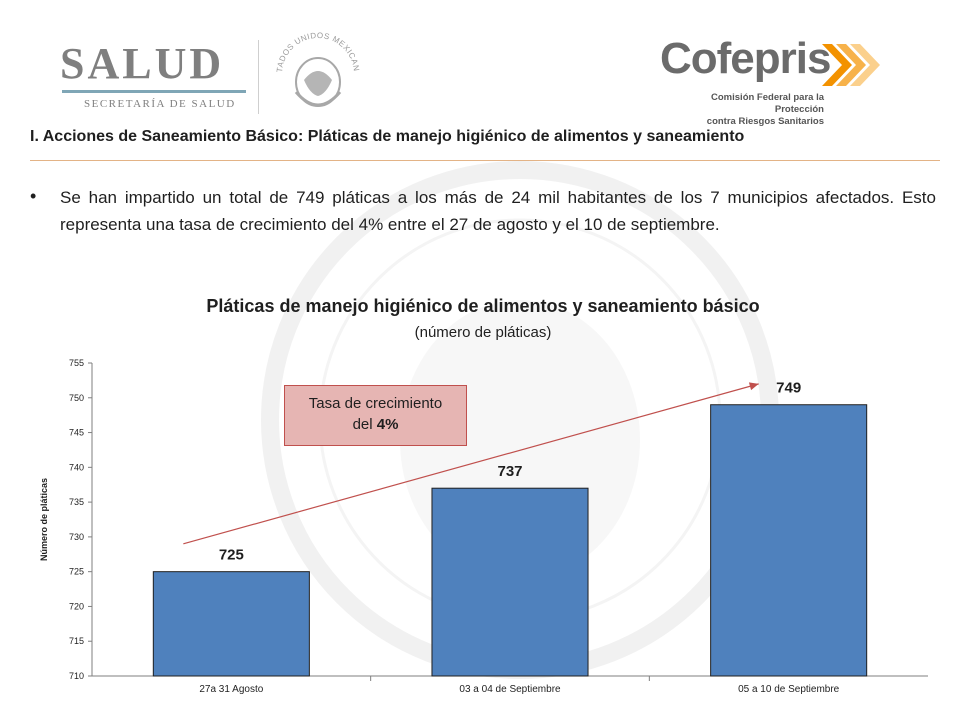 This screenshot has width=960, height=720. I want to click on y-tick-label: 755, so click(76, 363).